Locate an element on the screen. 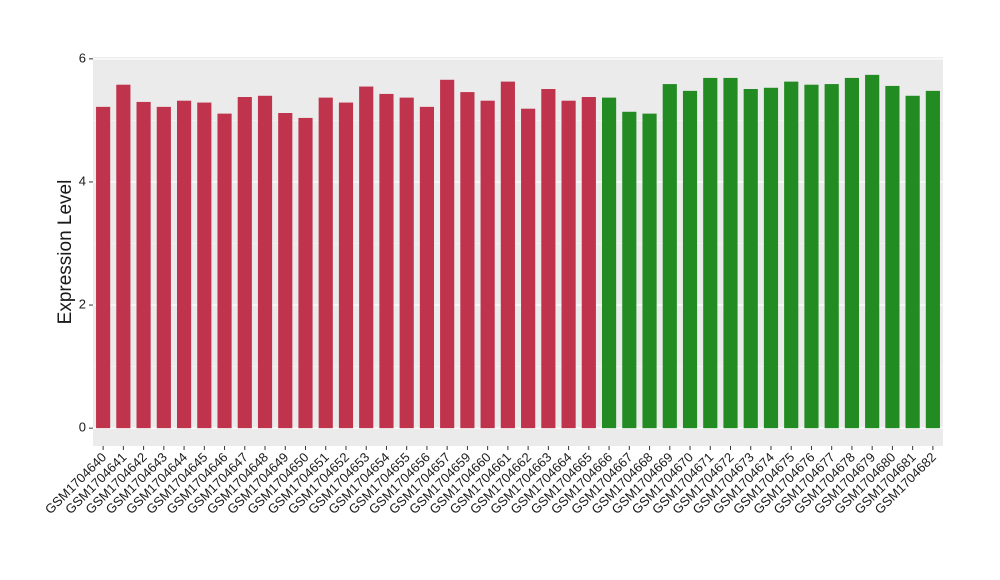 This screenshot has width=1000, height=580. y-tick-label: 4 is located at coordinates (82, 180).